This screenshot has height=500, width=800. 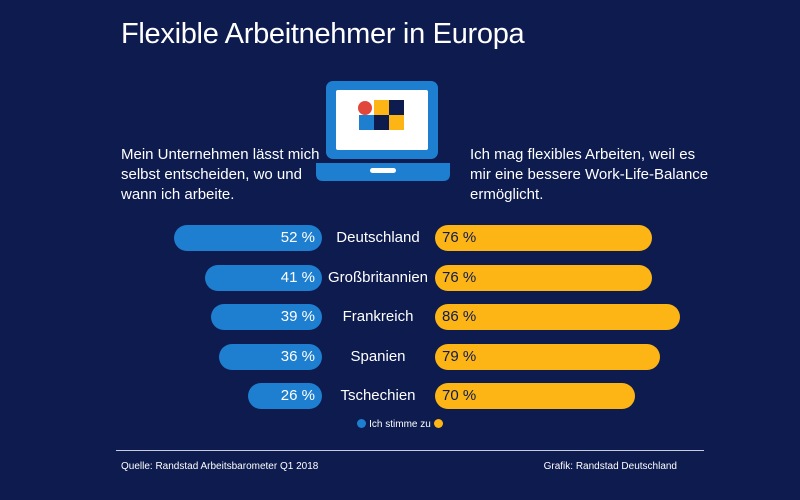 I want to click on chart-row: 41 % Großbritannien 76 %, so click(x=400, y=277).